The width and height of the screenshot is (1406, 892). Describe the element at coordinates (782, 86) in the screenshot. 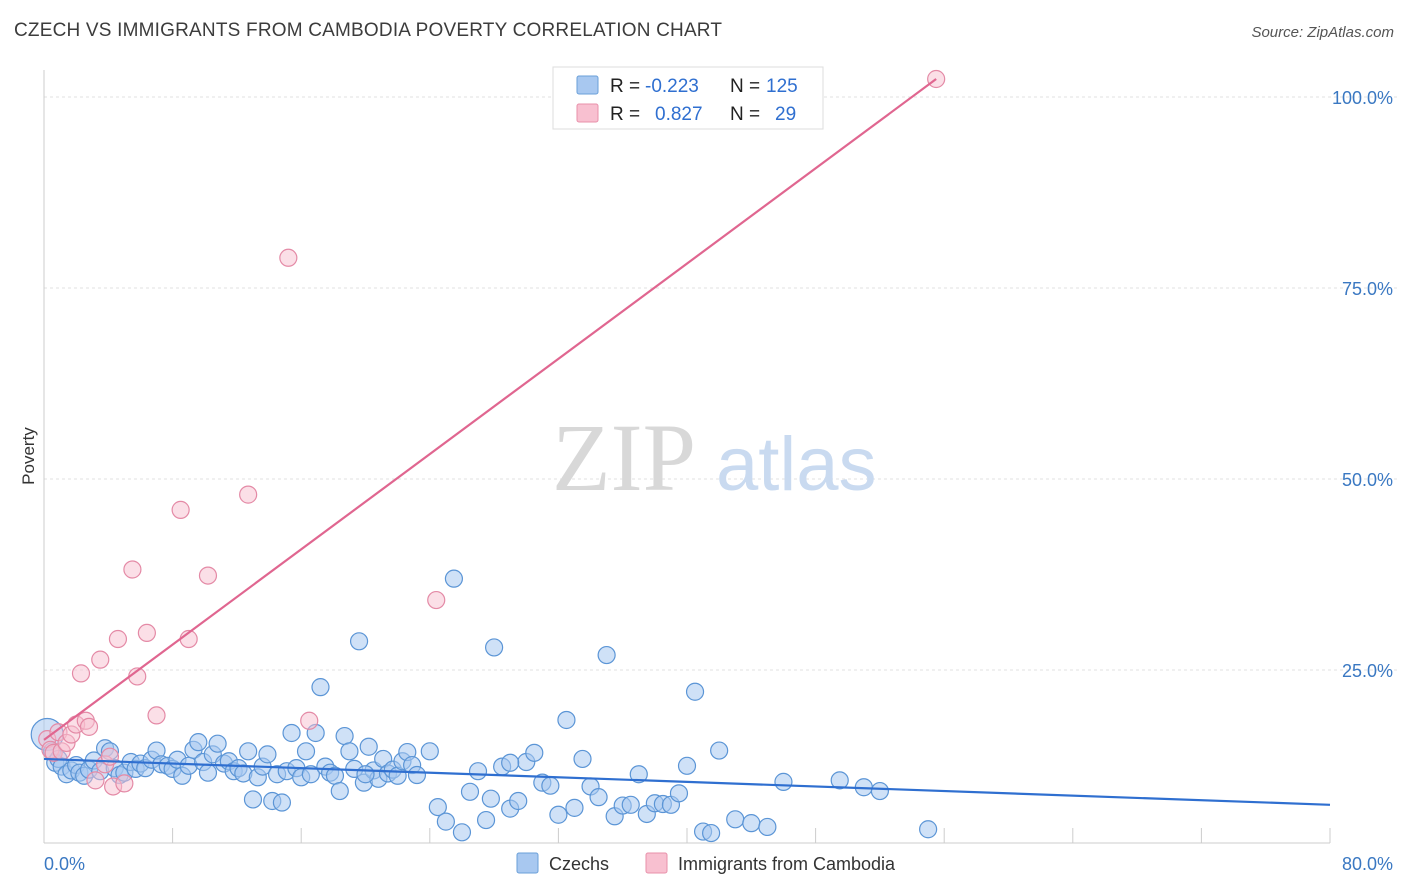

I see `legend-n-value-czechs: 125` at that location.